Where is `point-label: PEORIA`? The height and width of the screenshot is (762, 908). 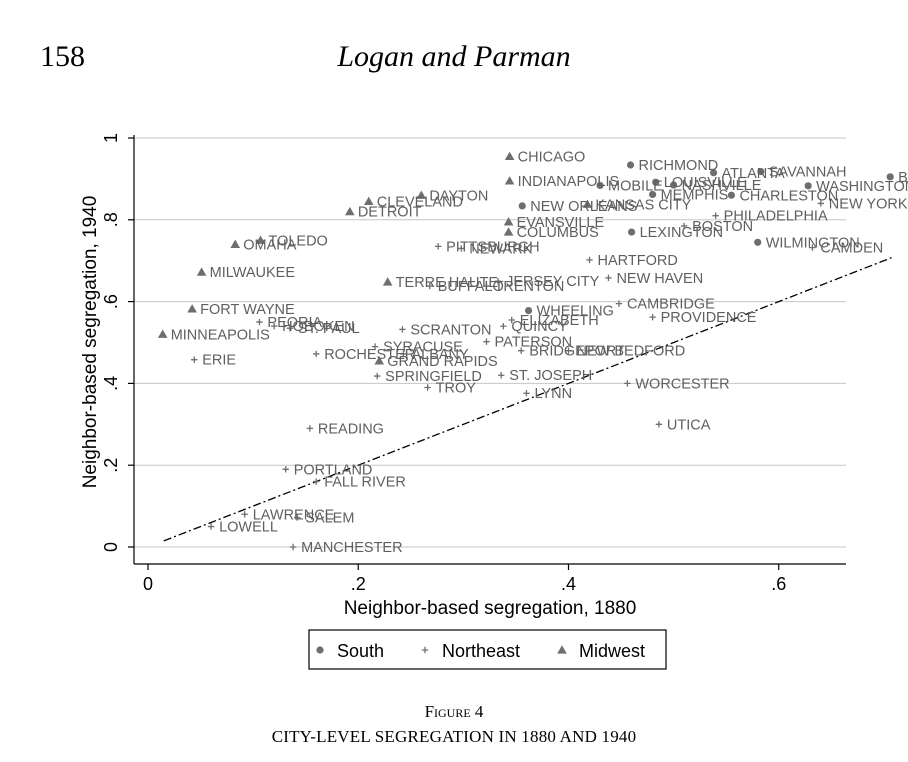
point-label: PEORIA is located at coordinates (294, 323).